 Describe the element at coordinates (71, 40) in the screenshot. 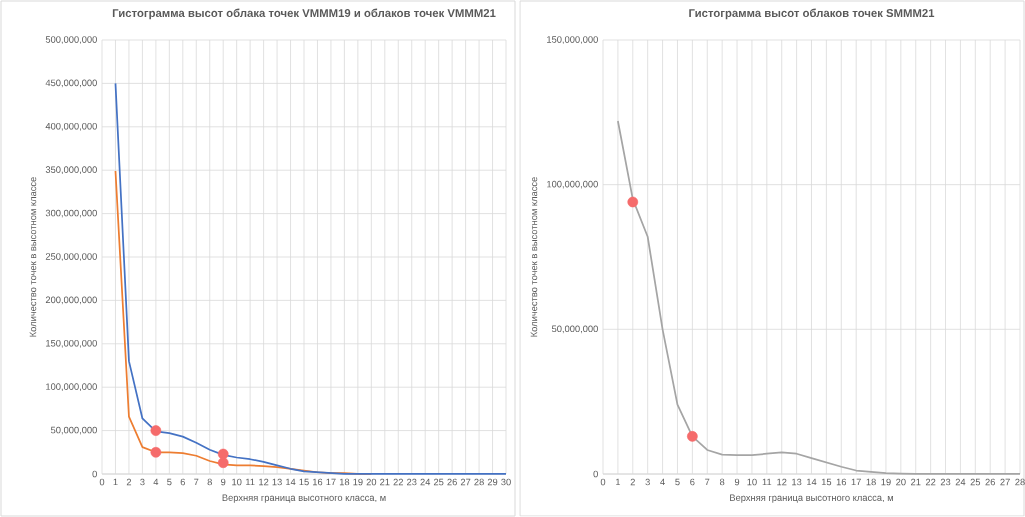

I see `y-tick-label: 500,000,000` at that location.